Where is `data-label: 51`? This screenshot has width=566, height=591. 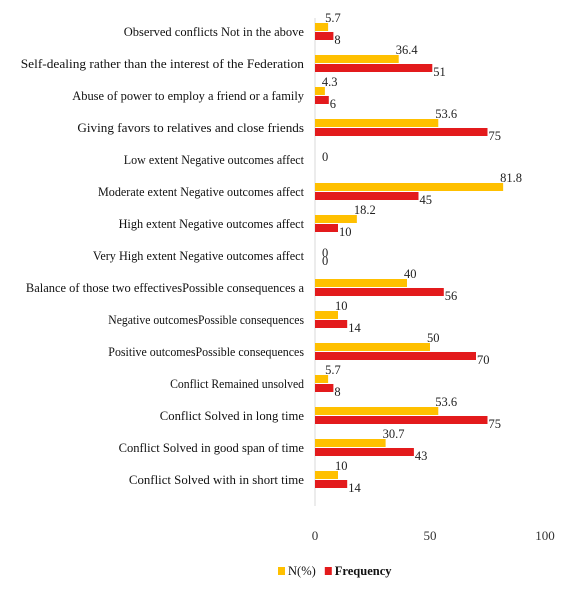 data-label: 51 is located at coordinates (439, 72).